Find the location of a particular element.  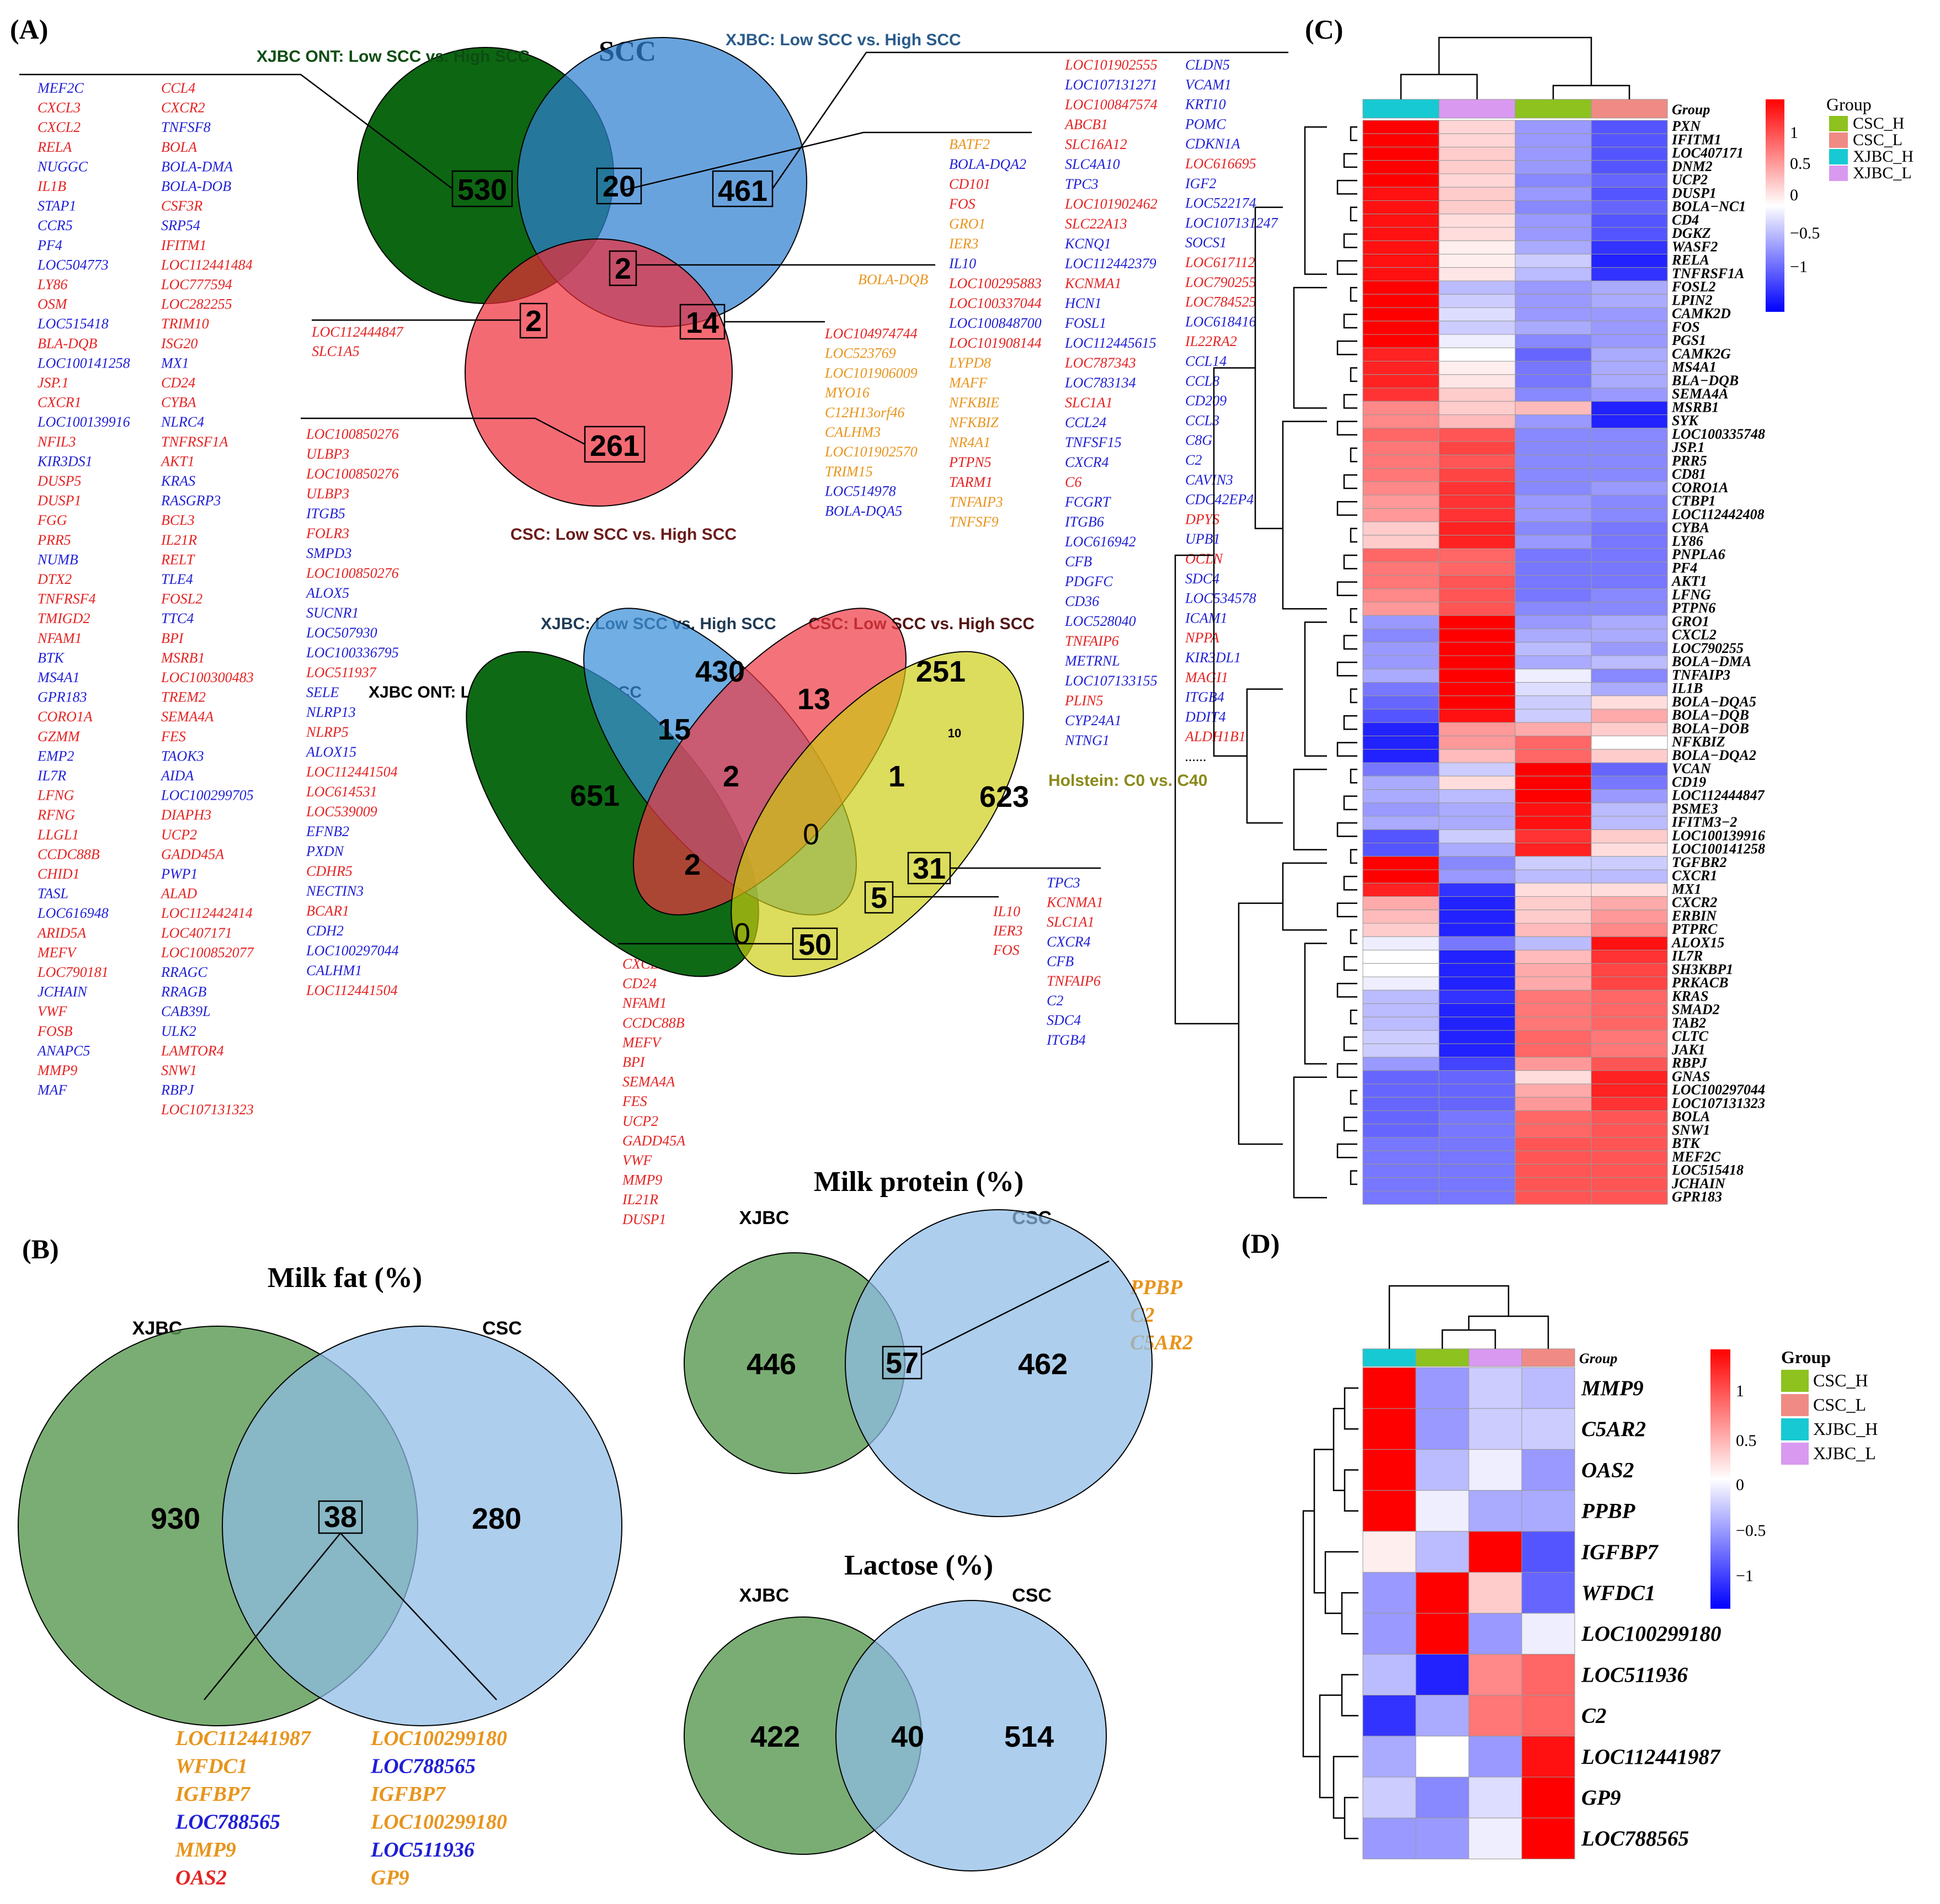

list-ont-only-col1-gene: RFNG is located at coordinates (56, 815).